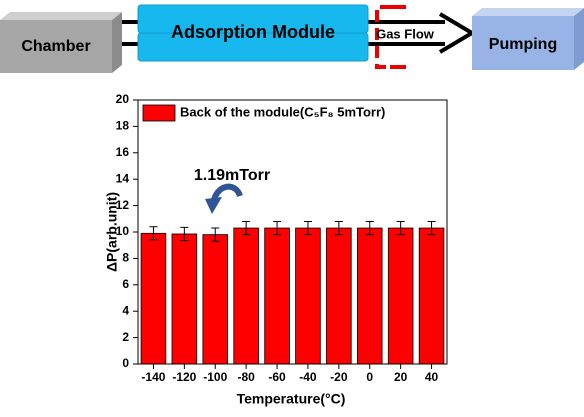 The image size is (584, 417). I want to click on module-box, so click(253, 47).